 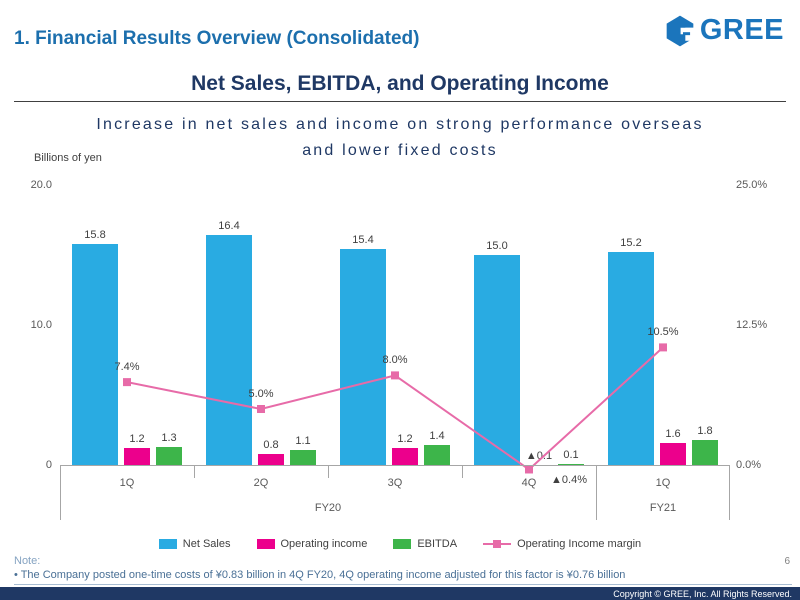 I want to click on legend-item: EBITDA, so click(x=425, y=544).